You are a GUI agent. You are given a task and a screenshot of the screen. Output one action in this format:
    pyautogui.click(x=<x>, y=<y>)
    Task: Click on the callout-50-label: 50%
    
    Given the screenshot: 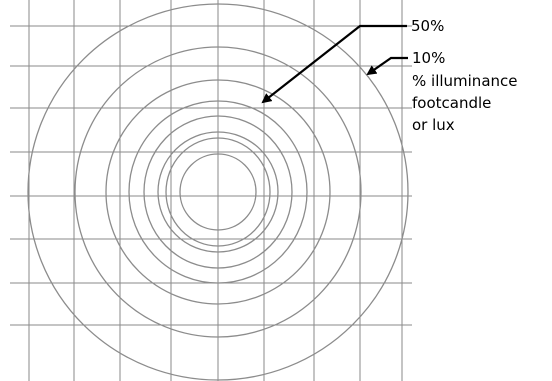 What is the action you would take?
    pyautogui.click(x=427, y=26)
    